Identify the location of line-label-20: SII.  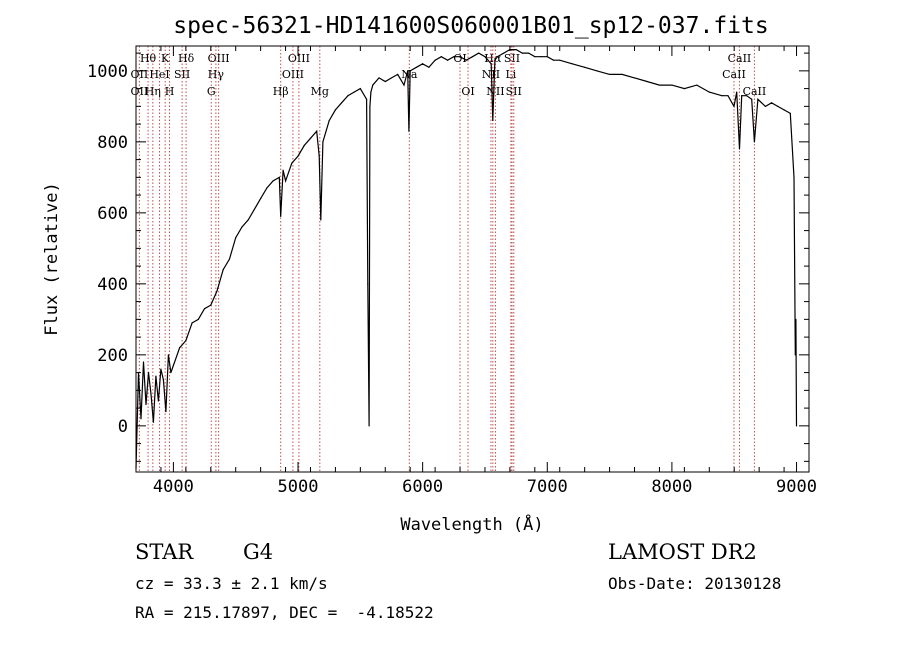
(512, 58).